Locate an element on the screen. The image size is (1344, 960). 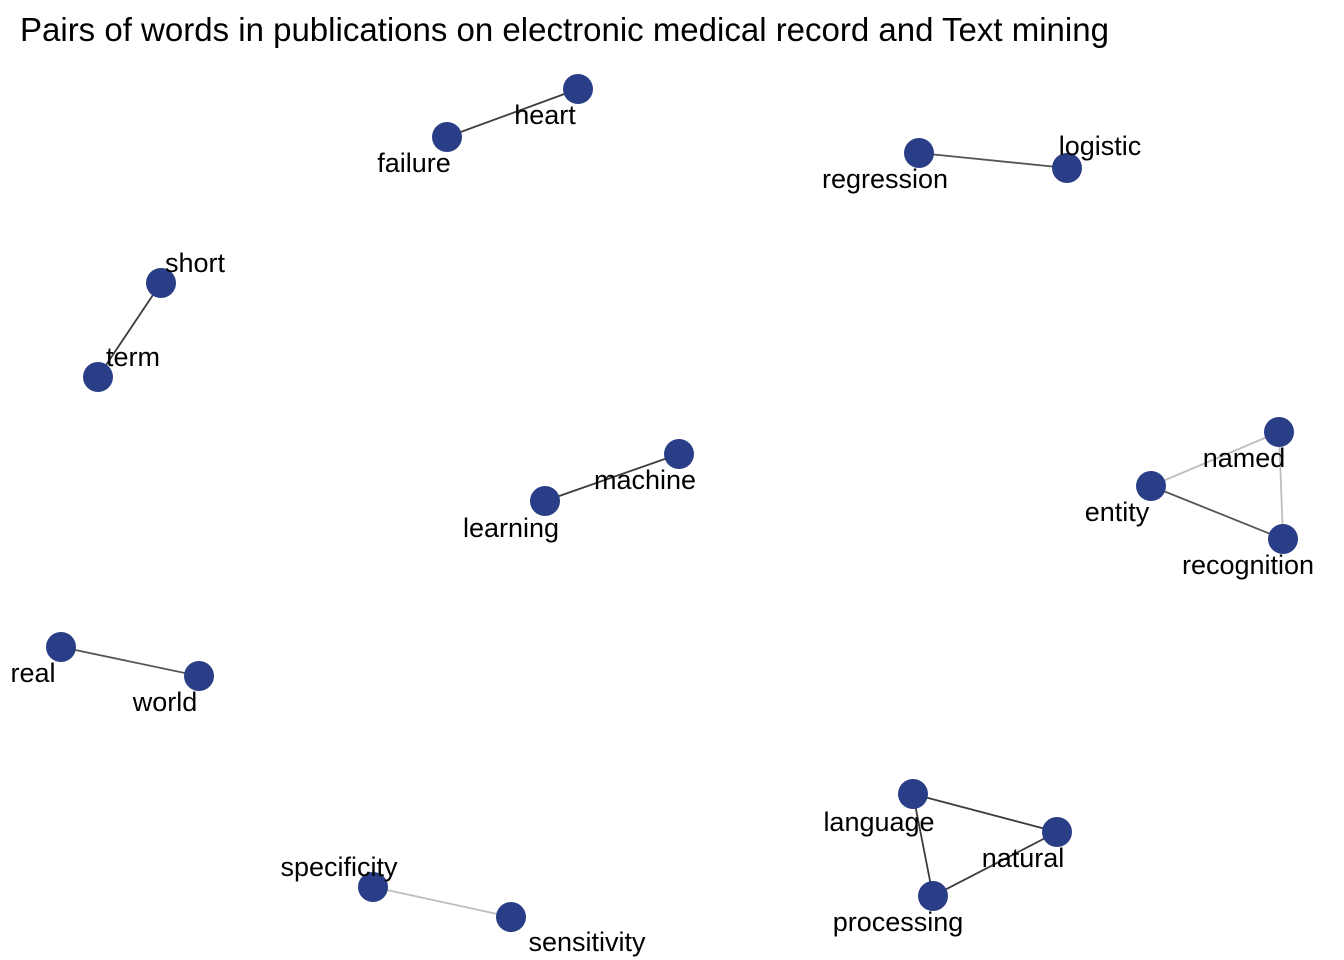
node-label-natural: natural is located at coordinates (1023, 858).